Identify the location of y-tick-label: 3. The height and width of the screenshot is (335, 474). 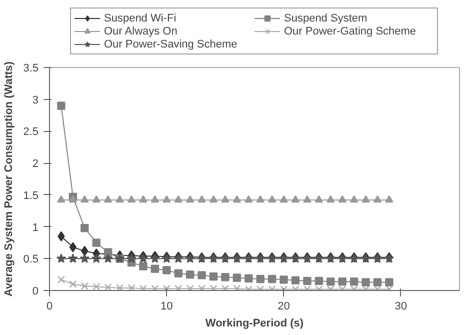
(35, 100).